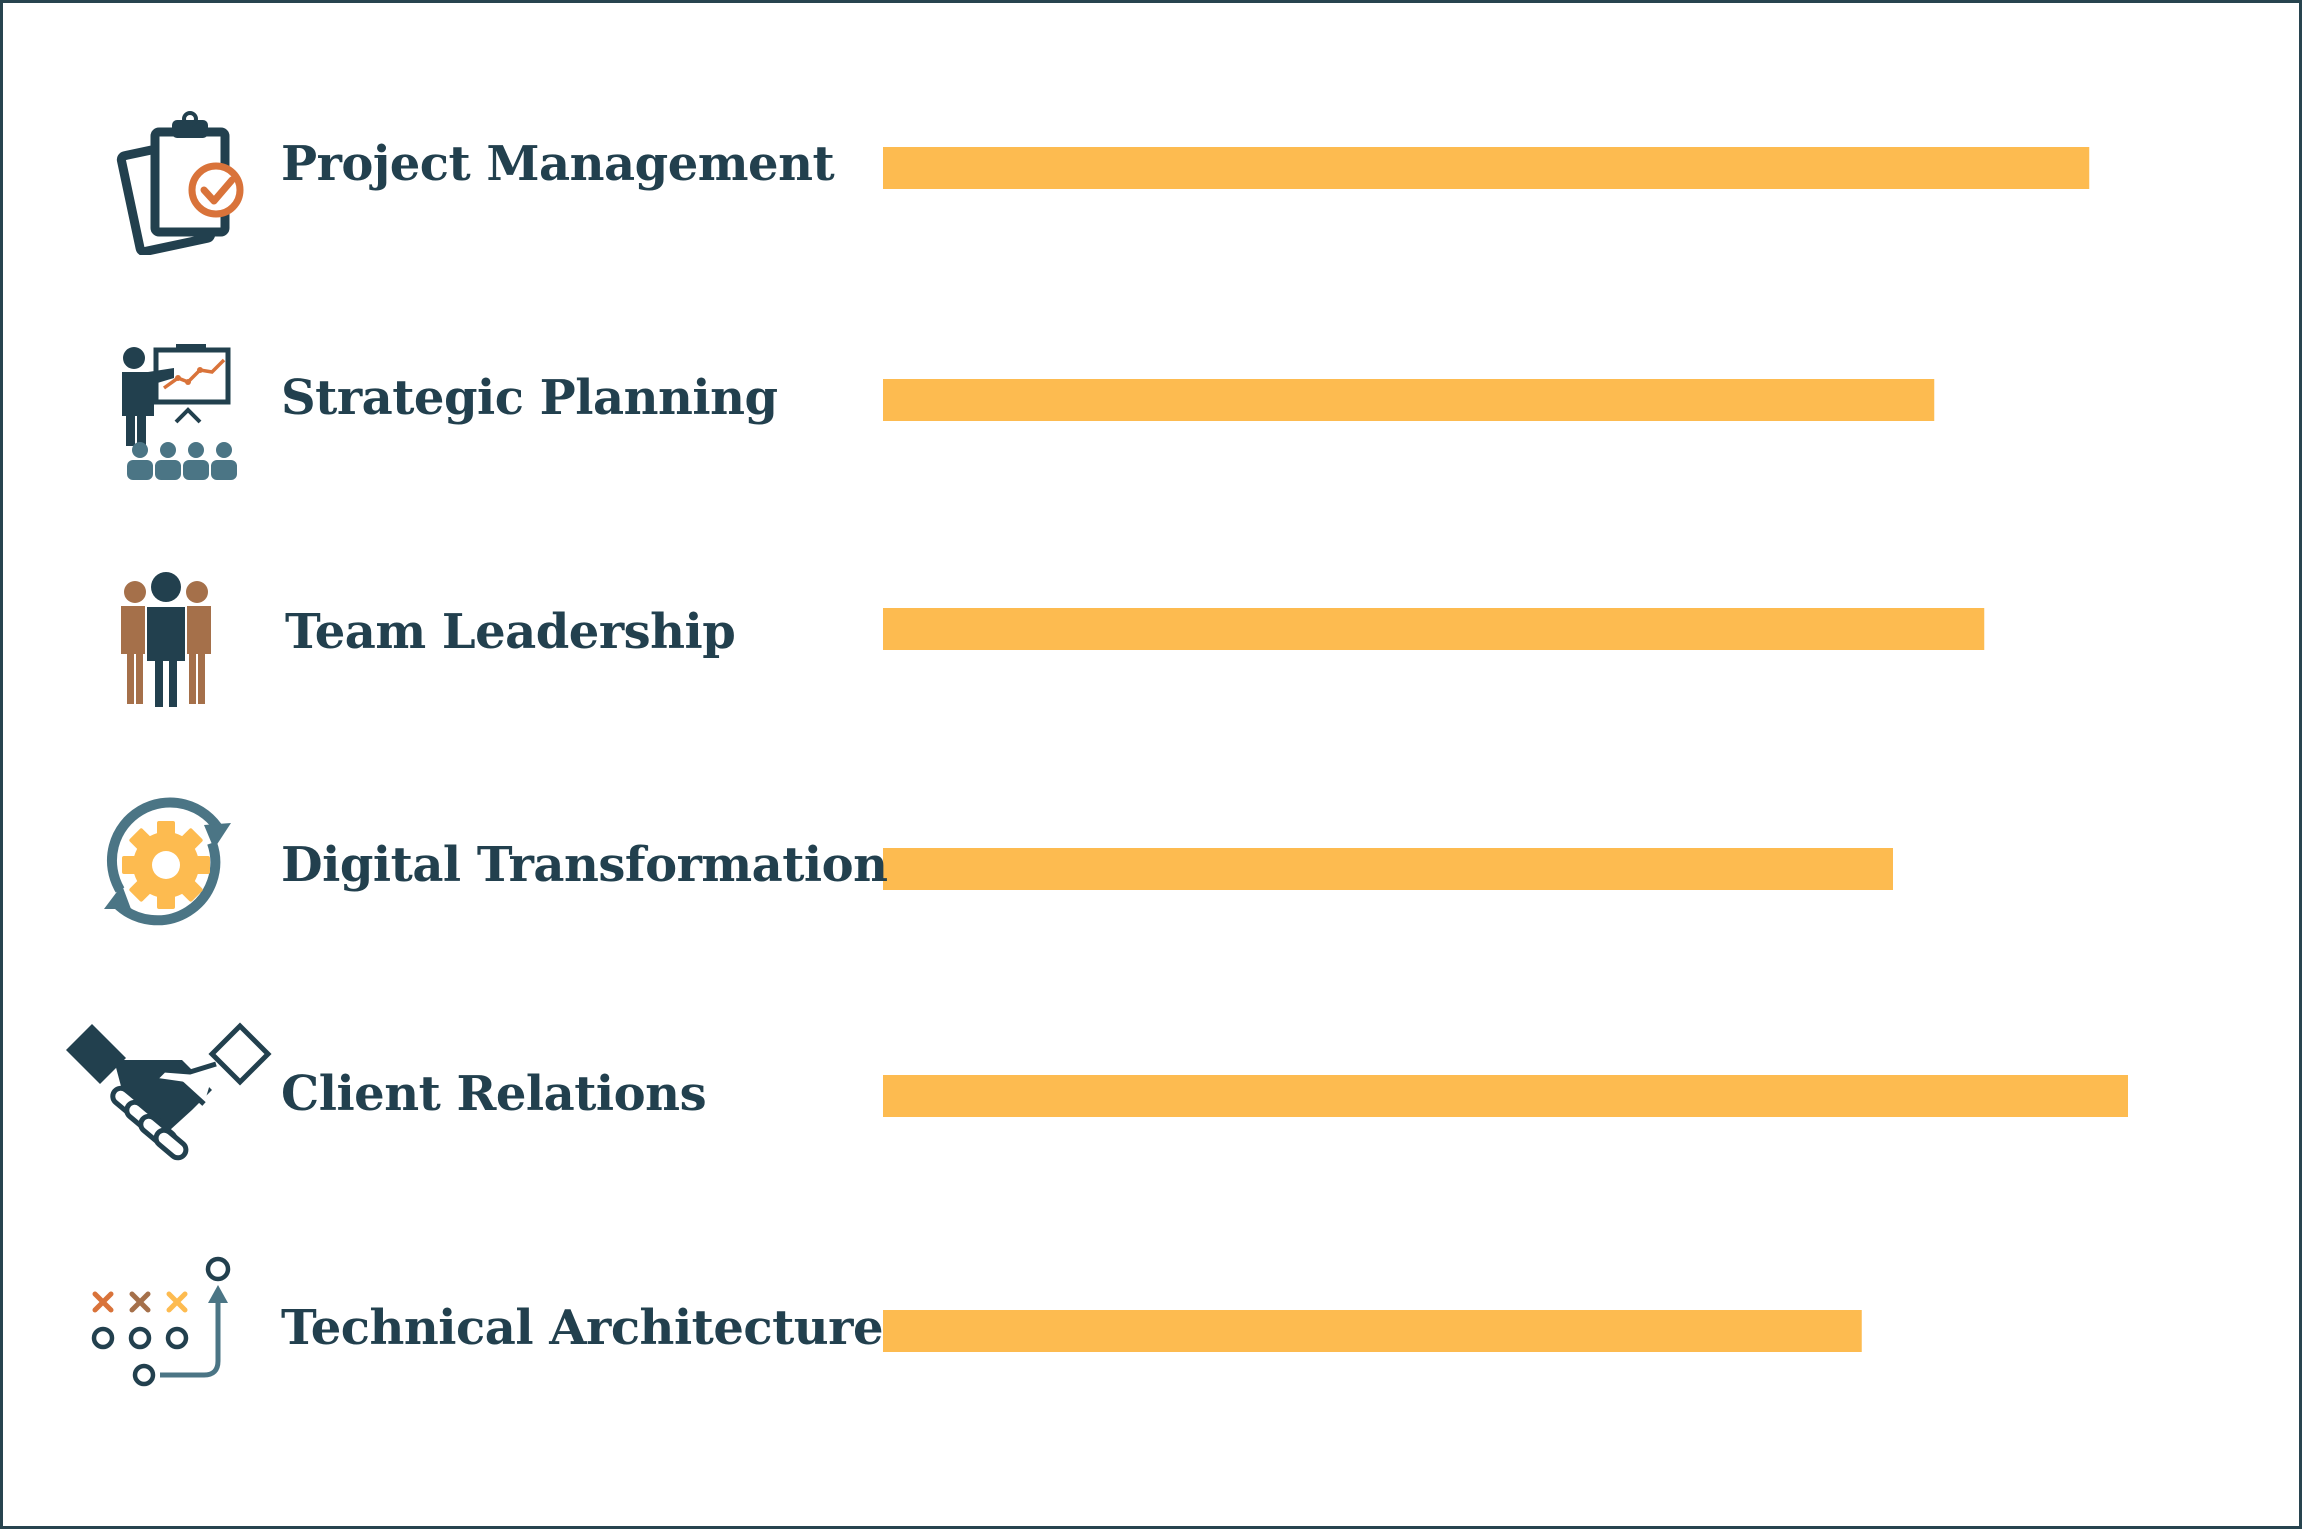 The image size is (2302, 1532). Describe the element at coordinates (510, 632) in the screenshot. I see `category-label-team-leadership: Team Leadership` at that location.